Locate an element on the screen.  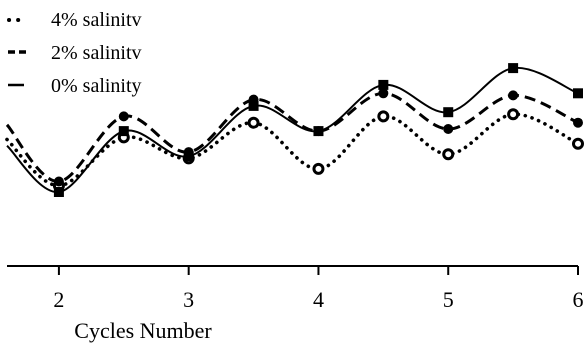
x-tick-label-2: 2 is located at coordinates (58, 299).